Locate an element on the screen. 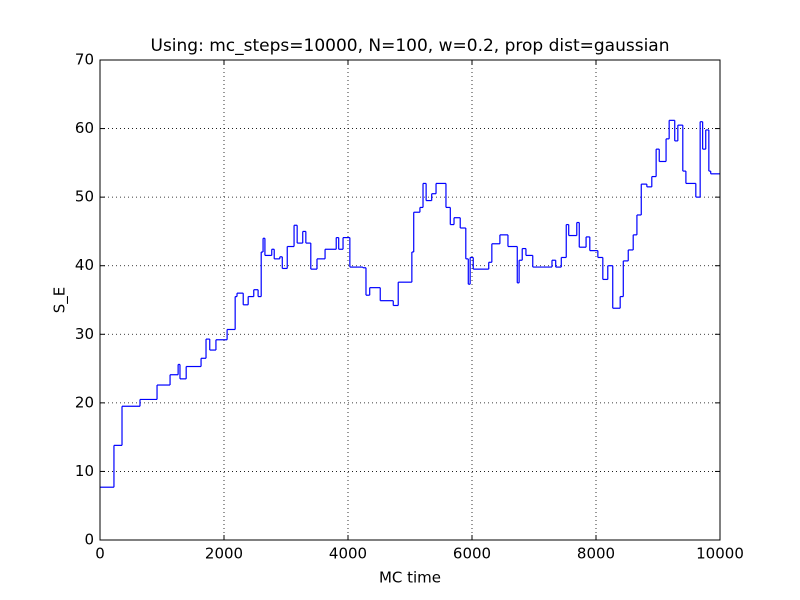 The width and height of the screenshot is (800, 600). y-tick-label: 40 is located at coordinates (84, 265).